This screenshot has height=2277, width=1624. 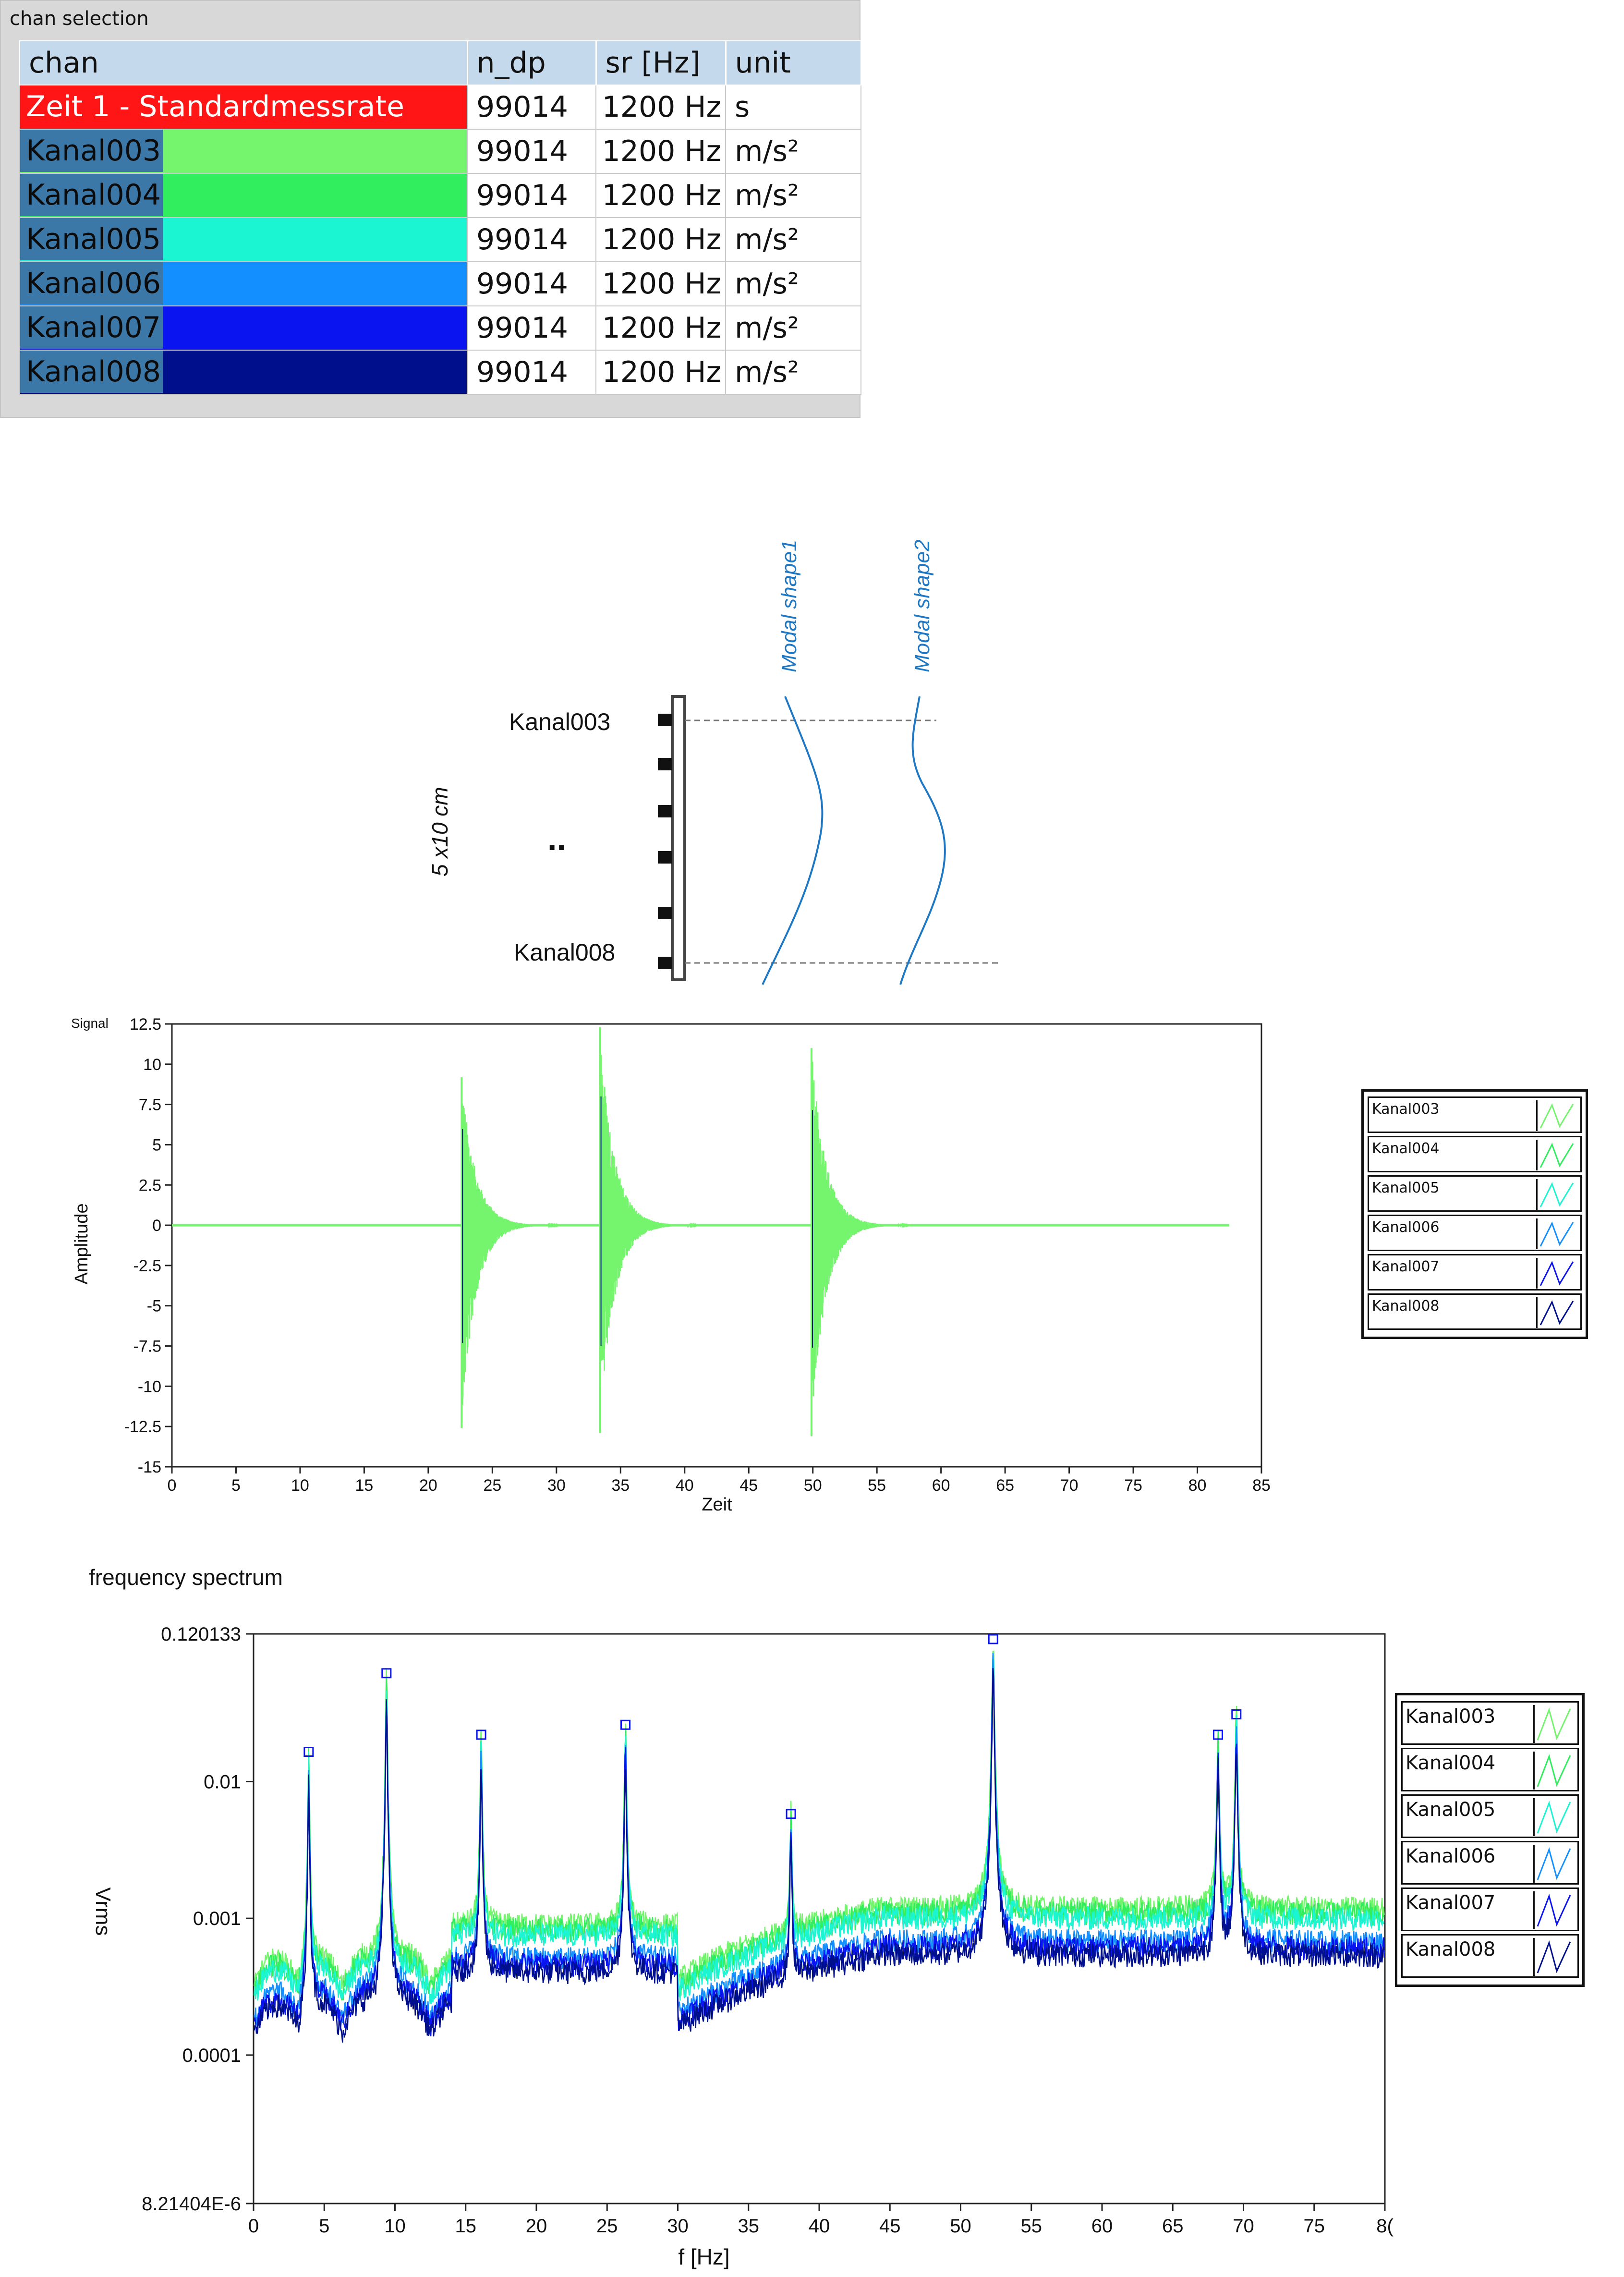 What do you see at coordinates (1385, 2226) in the screenshot?
I see `x-tick-label: 8(` at bounding box center [1385, 2226].